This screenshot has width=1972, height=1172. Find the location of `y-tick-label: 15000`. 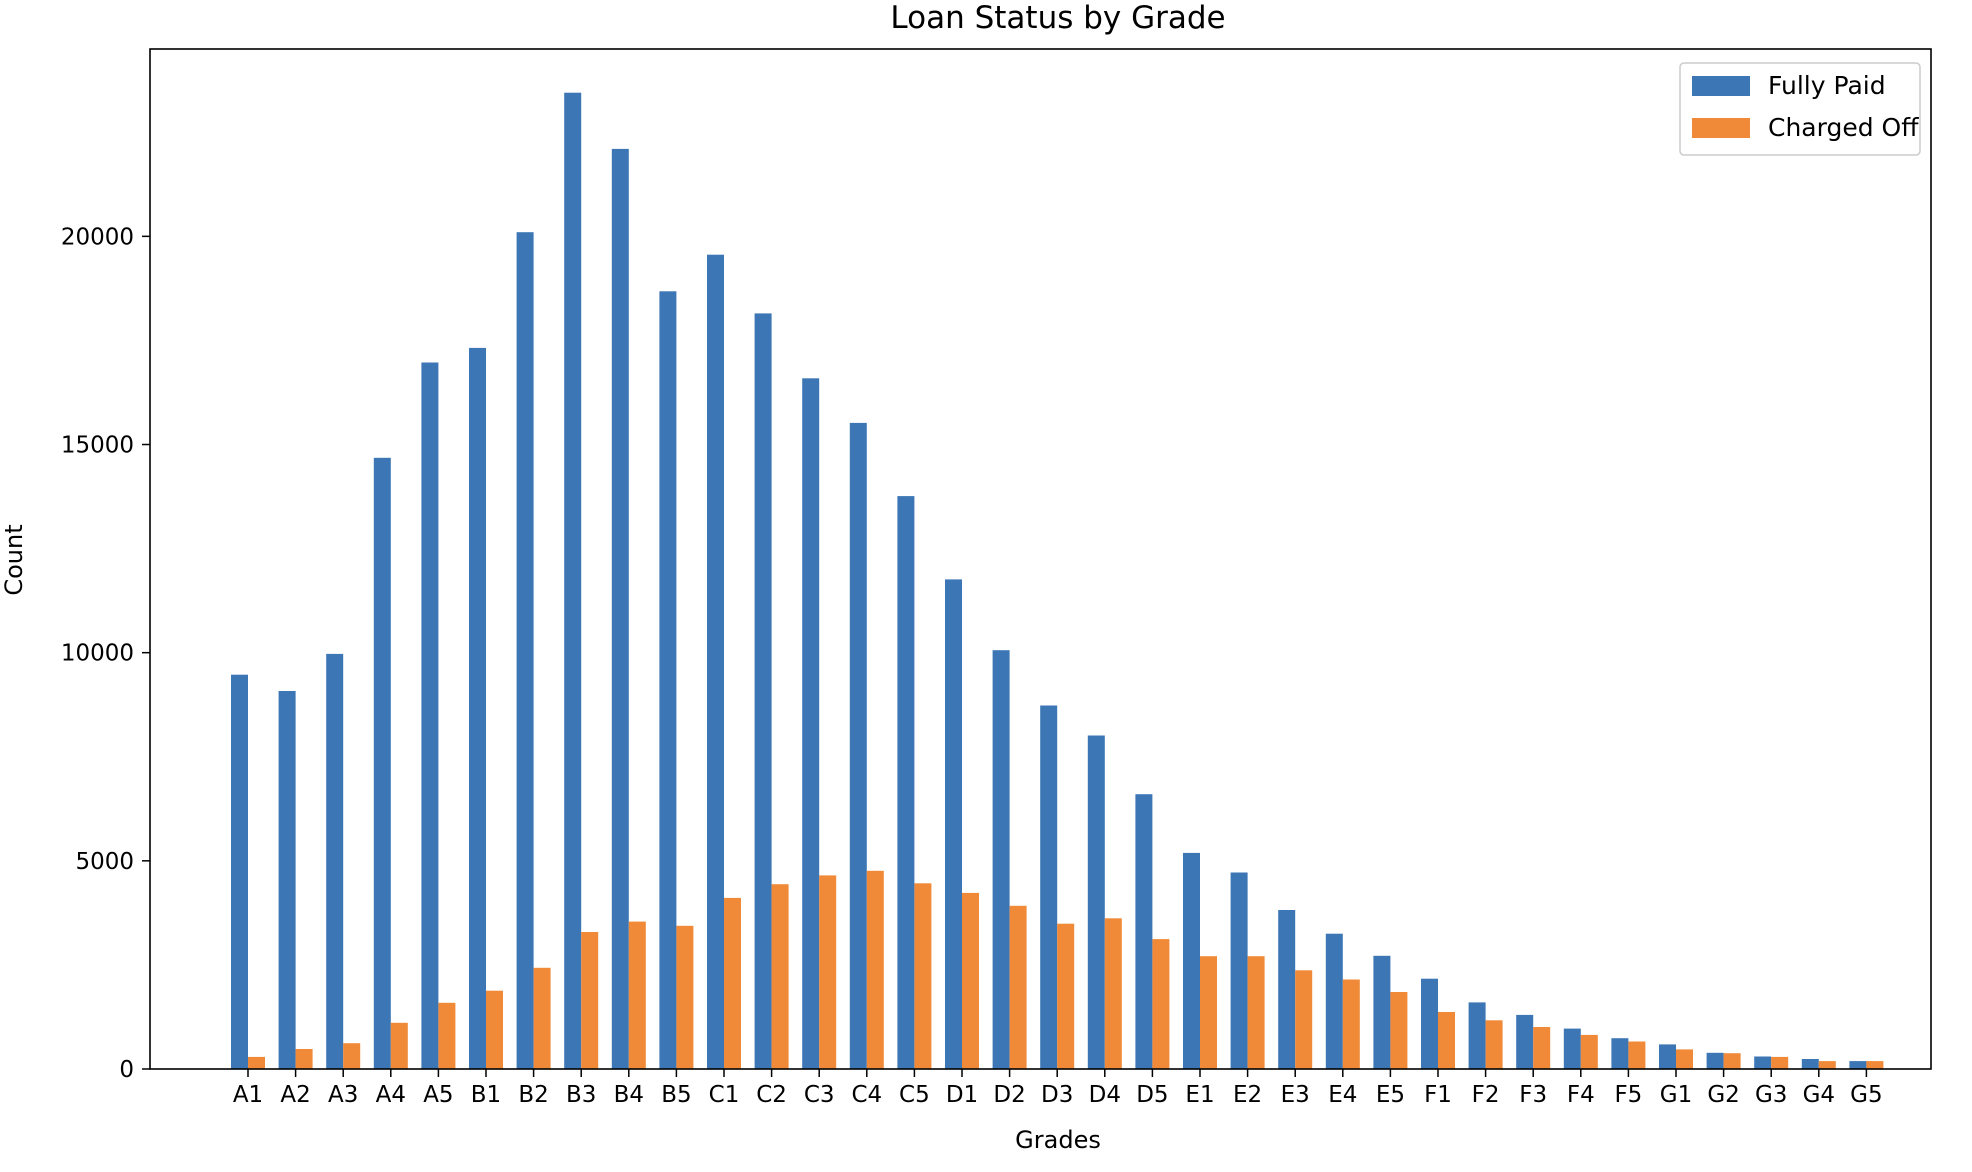

y-tick-label: 15000 is located at coordinates (97, 446).